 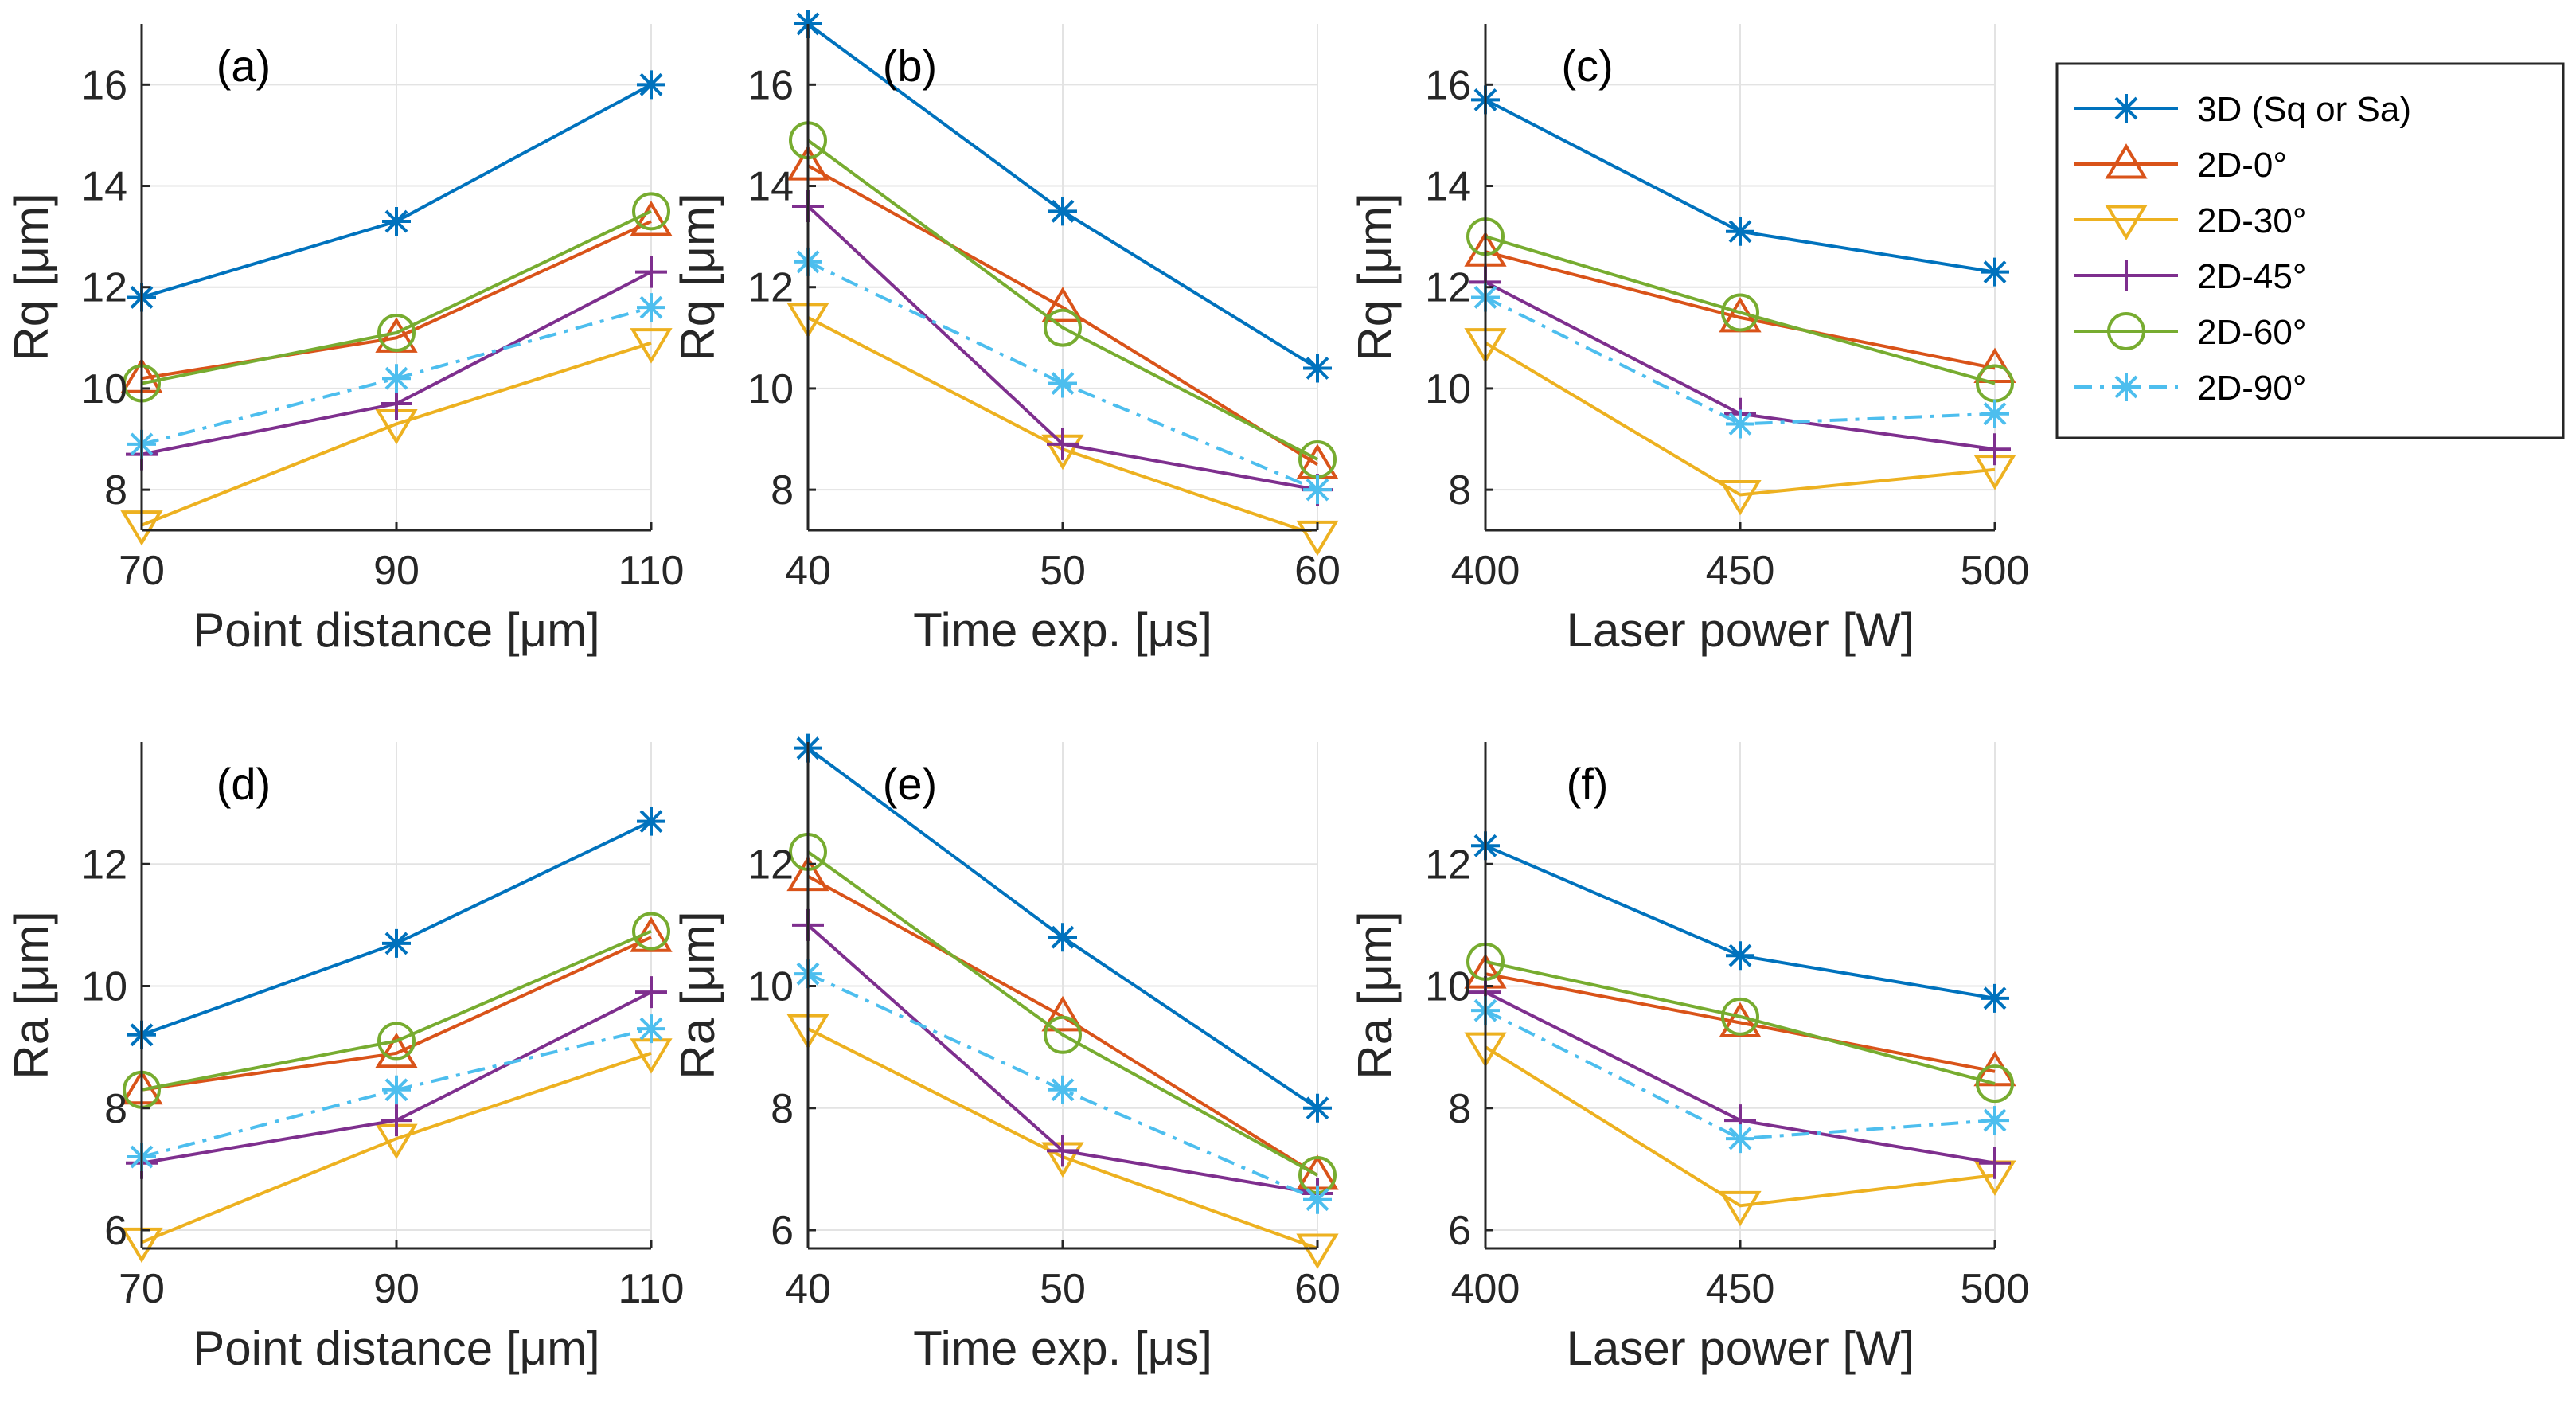 What do you see at coordinates (2310, 250) in the screenshot?
I see `legend-box` at bounding box center [2310, 250].